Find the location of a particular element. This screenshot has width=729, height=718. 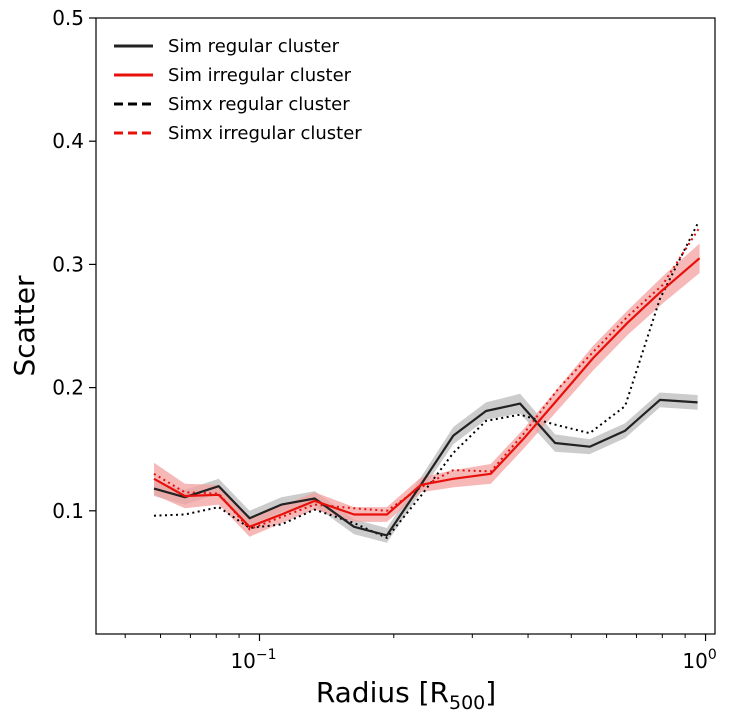

sim-irregular-cluster-legend-label: Sim irregular cluster is located at coordinates (260, 75).